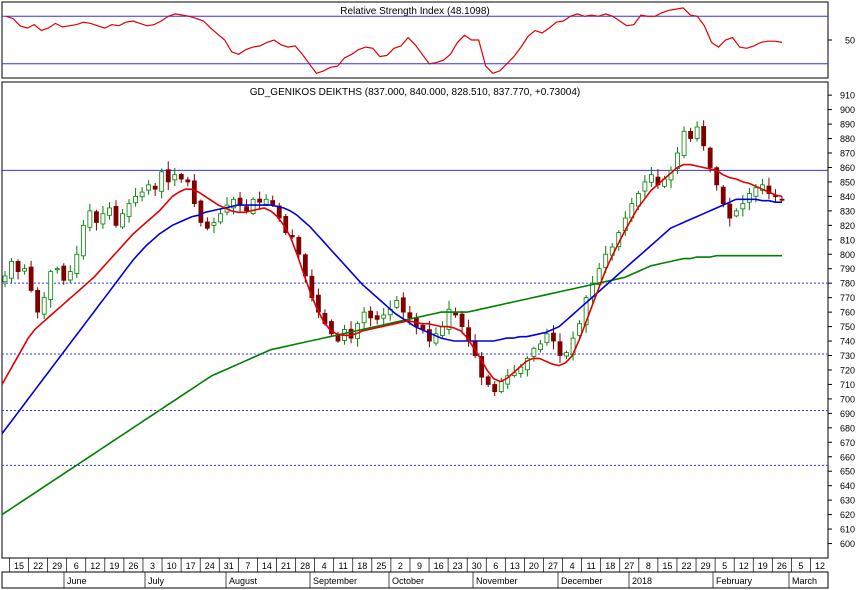 The width and height of the screenshot is (857, 590). What do you see at coordinates (847, 226) in the screenshot?
I see `price-tick-label-22: 820` at bounding box center [847, 226].